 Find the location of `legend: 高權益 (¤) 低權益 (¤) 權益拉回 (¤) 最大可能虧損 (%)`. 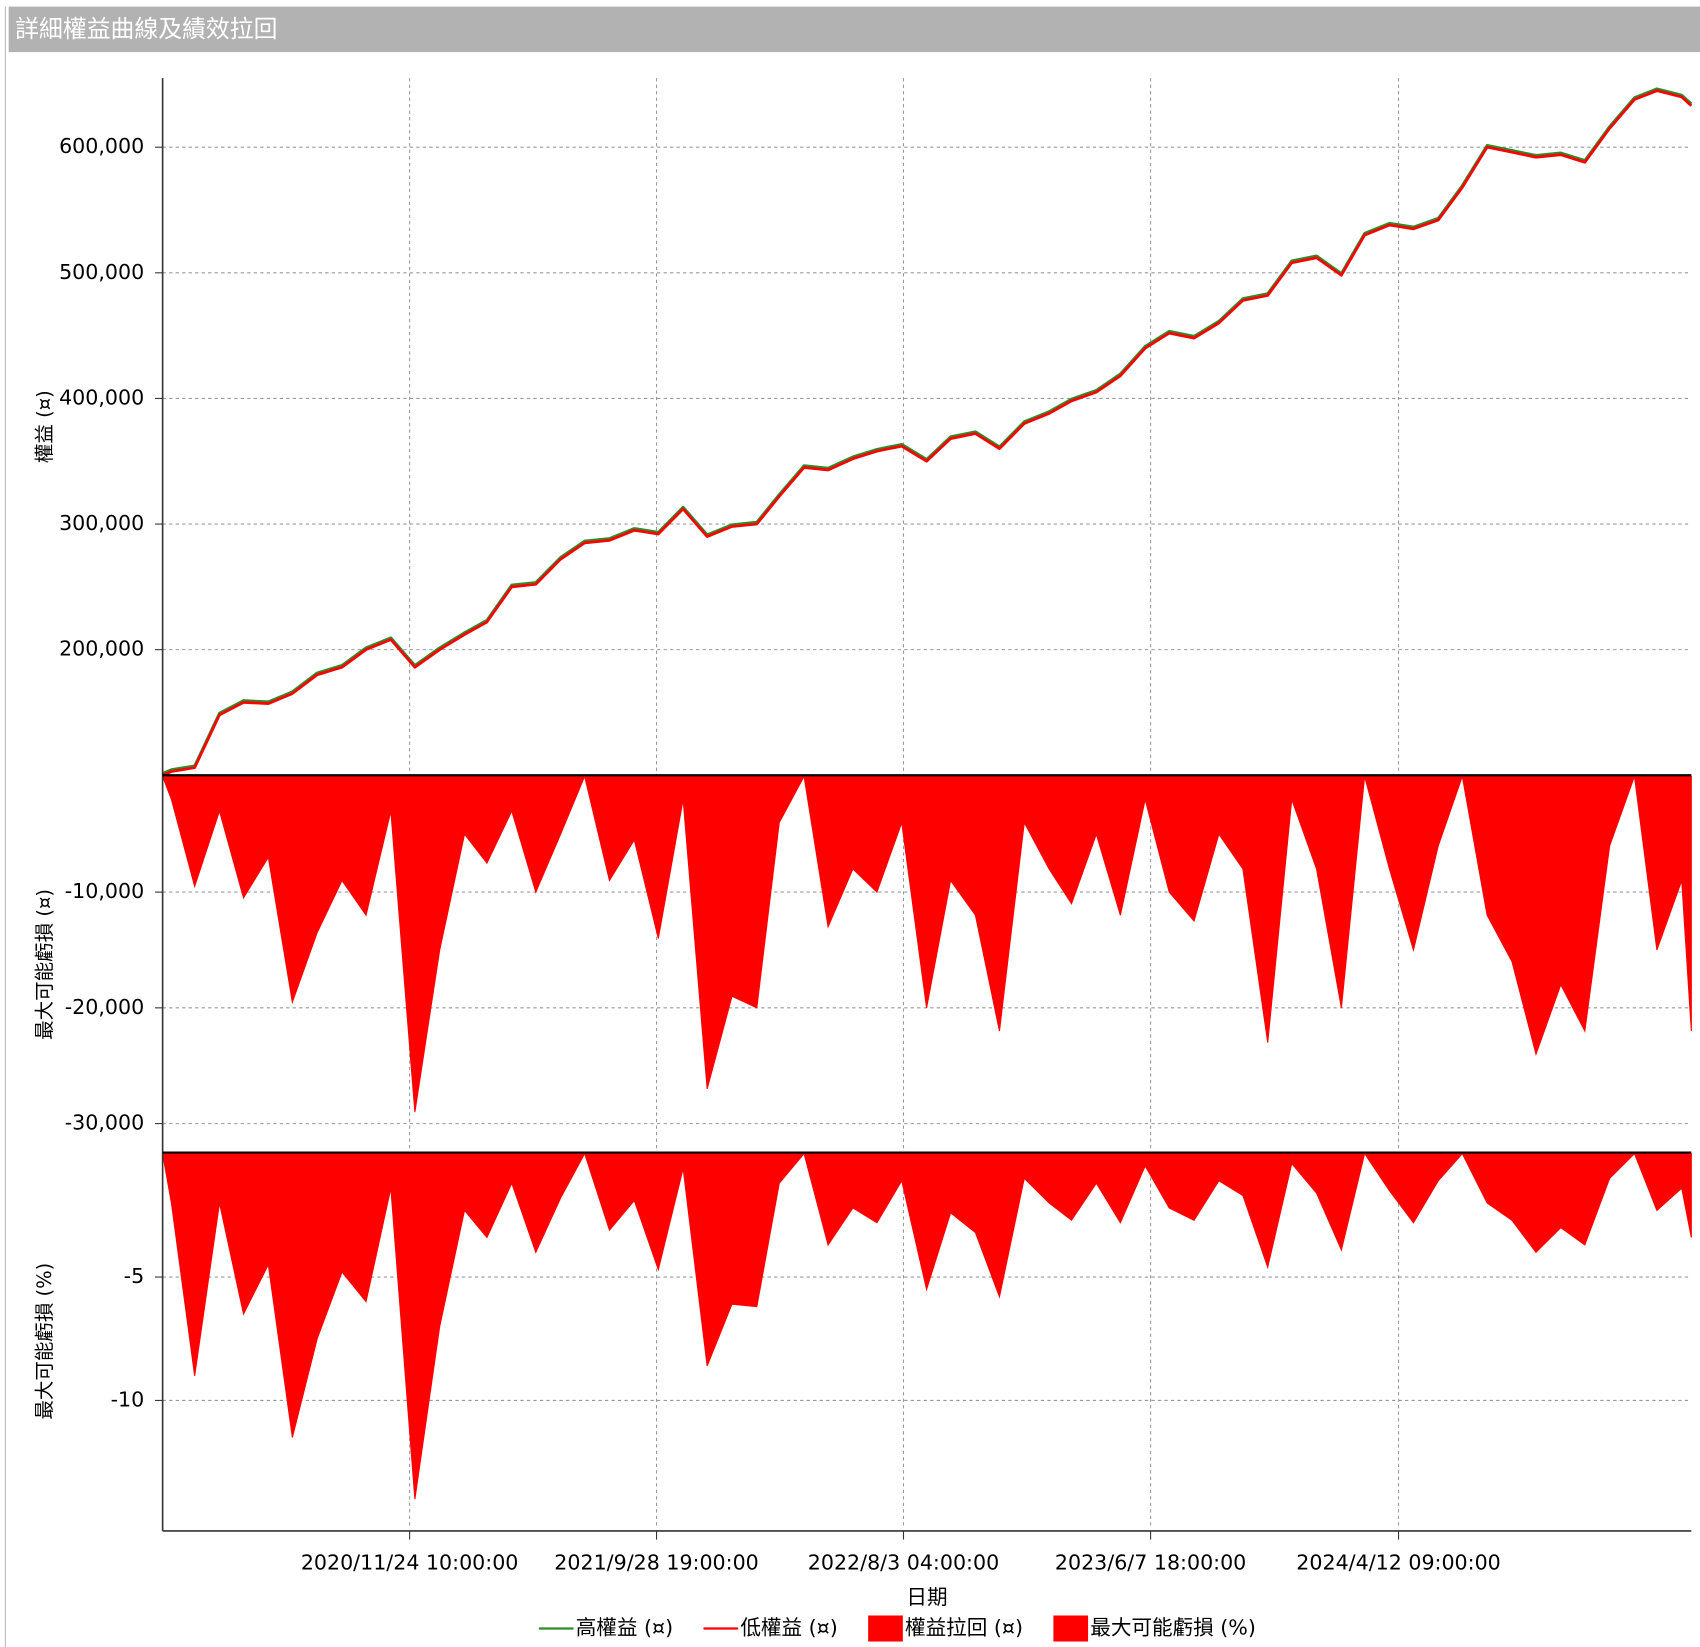

legend: 高權益 (¤) 低權益 (¤) 權益拉回 (¤) 最大可能虧損 (%) is located at coordinates (897, 1628).